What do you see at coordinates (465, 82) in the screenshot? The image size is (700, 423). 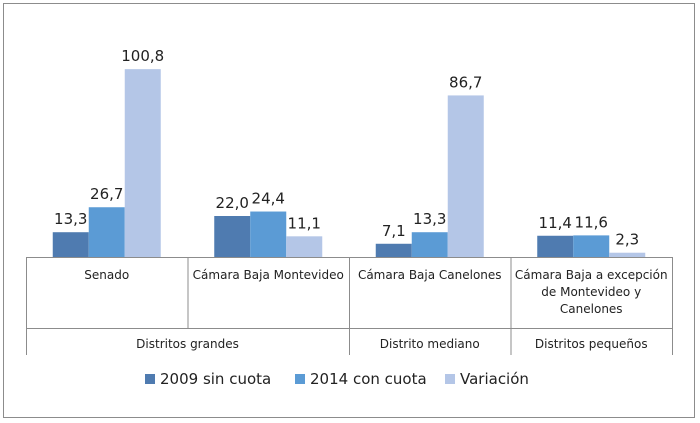 I see `data-label-3-3: 86,7` at bounding box center [465, 82].